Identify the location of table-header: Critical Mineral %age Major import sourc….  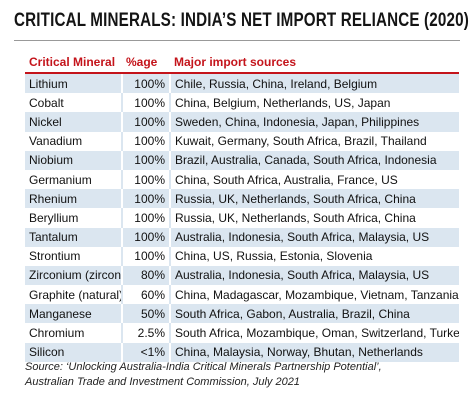
(242, 63).